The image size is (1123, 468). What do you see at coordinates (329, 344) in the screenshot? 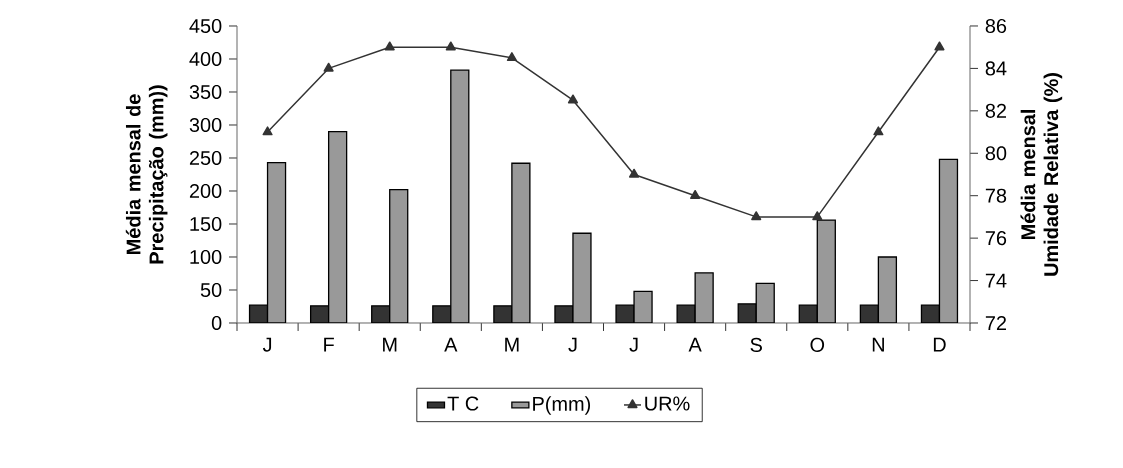
I see `x-tick-label: F` at bounding box center [329, 344].